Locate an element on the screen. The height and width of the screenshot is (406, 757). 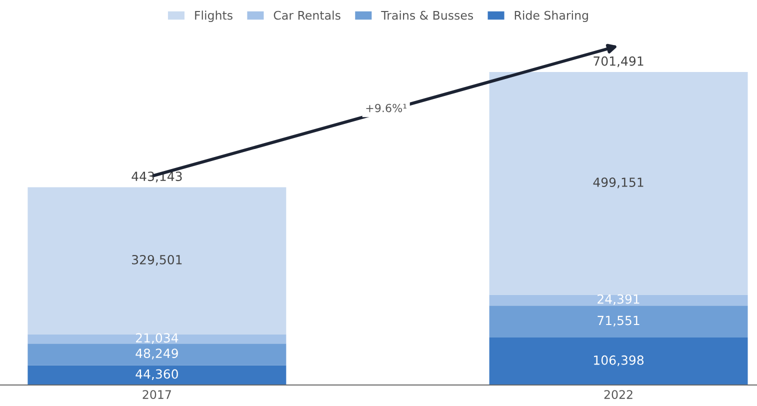
data-label: 24,391 is located at coordinates (619, 300).